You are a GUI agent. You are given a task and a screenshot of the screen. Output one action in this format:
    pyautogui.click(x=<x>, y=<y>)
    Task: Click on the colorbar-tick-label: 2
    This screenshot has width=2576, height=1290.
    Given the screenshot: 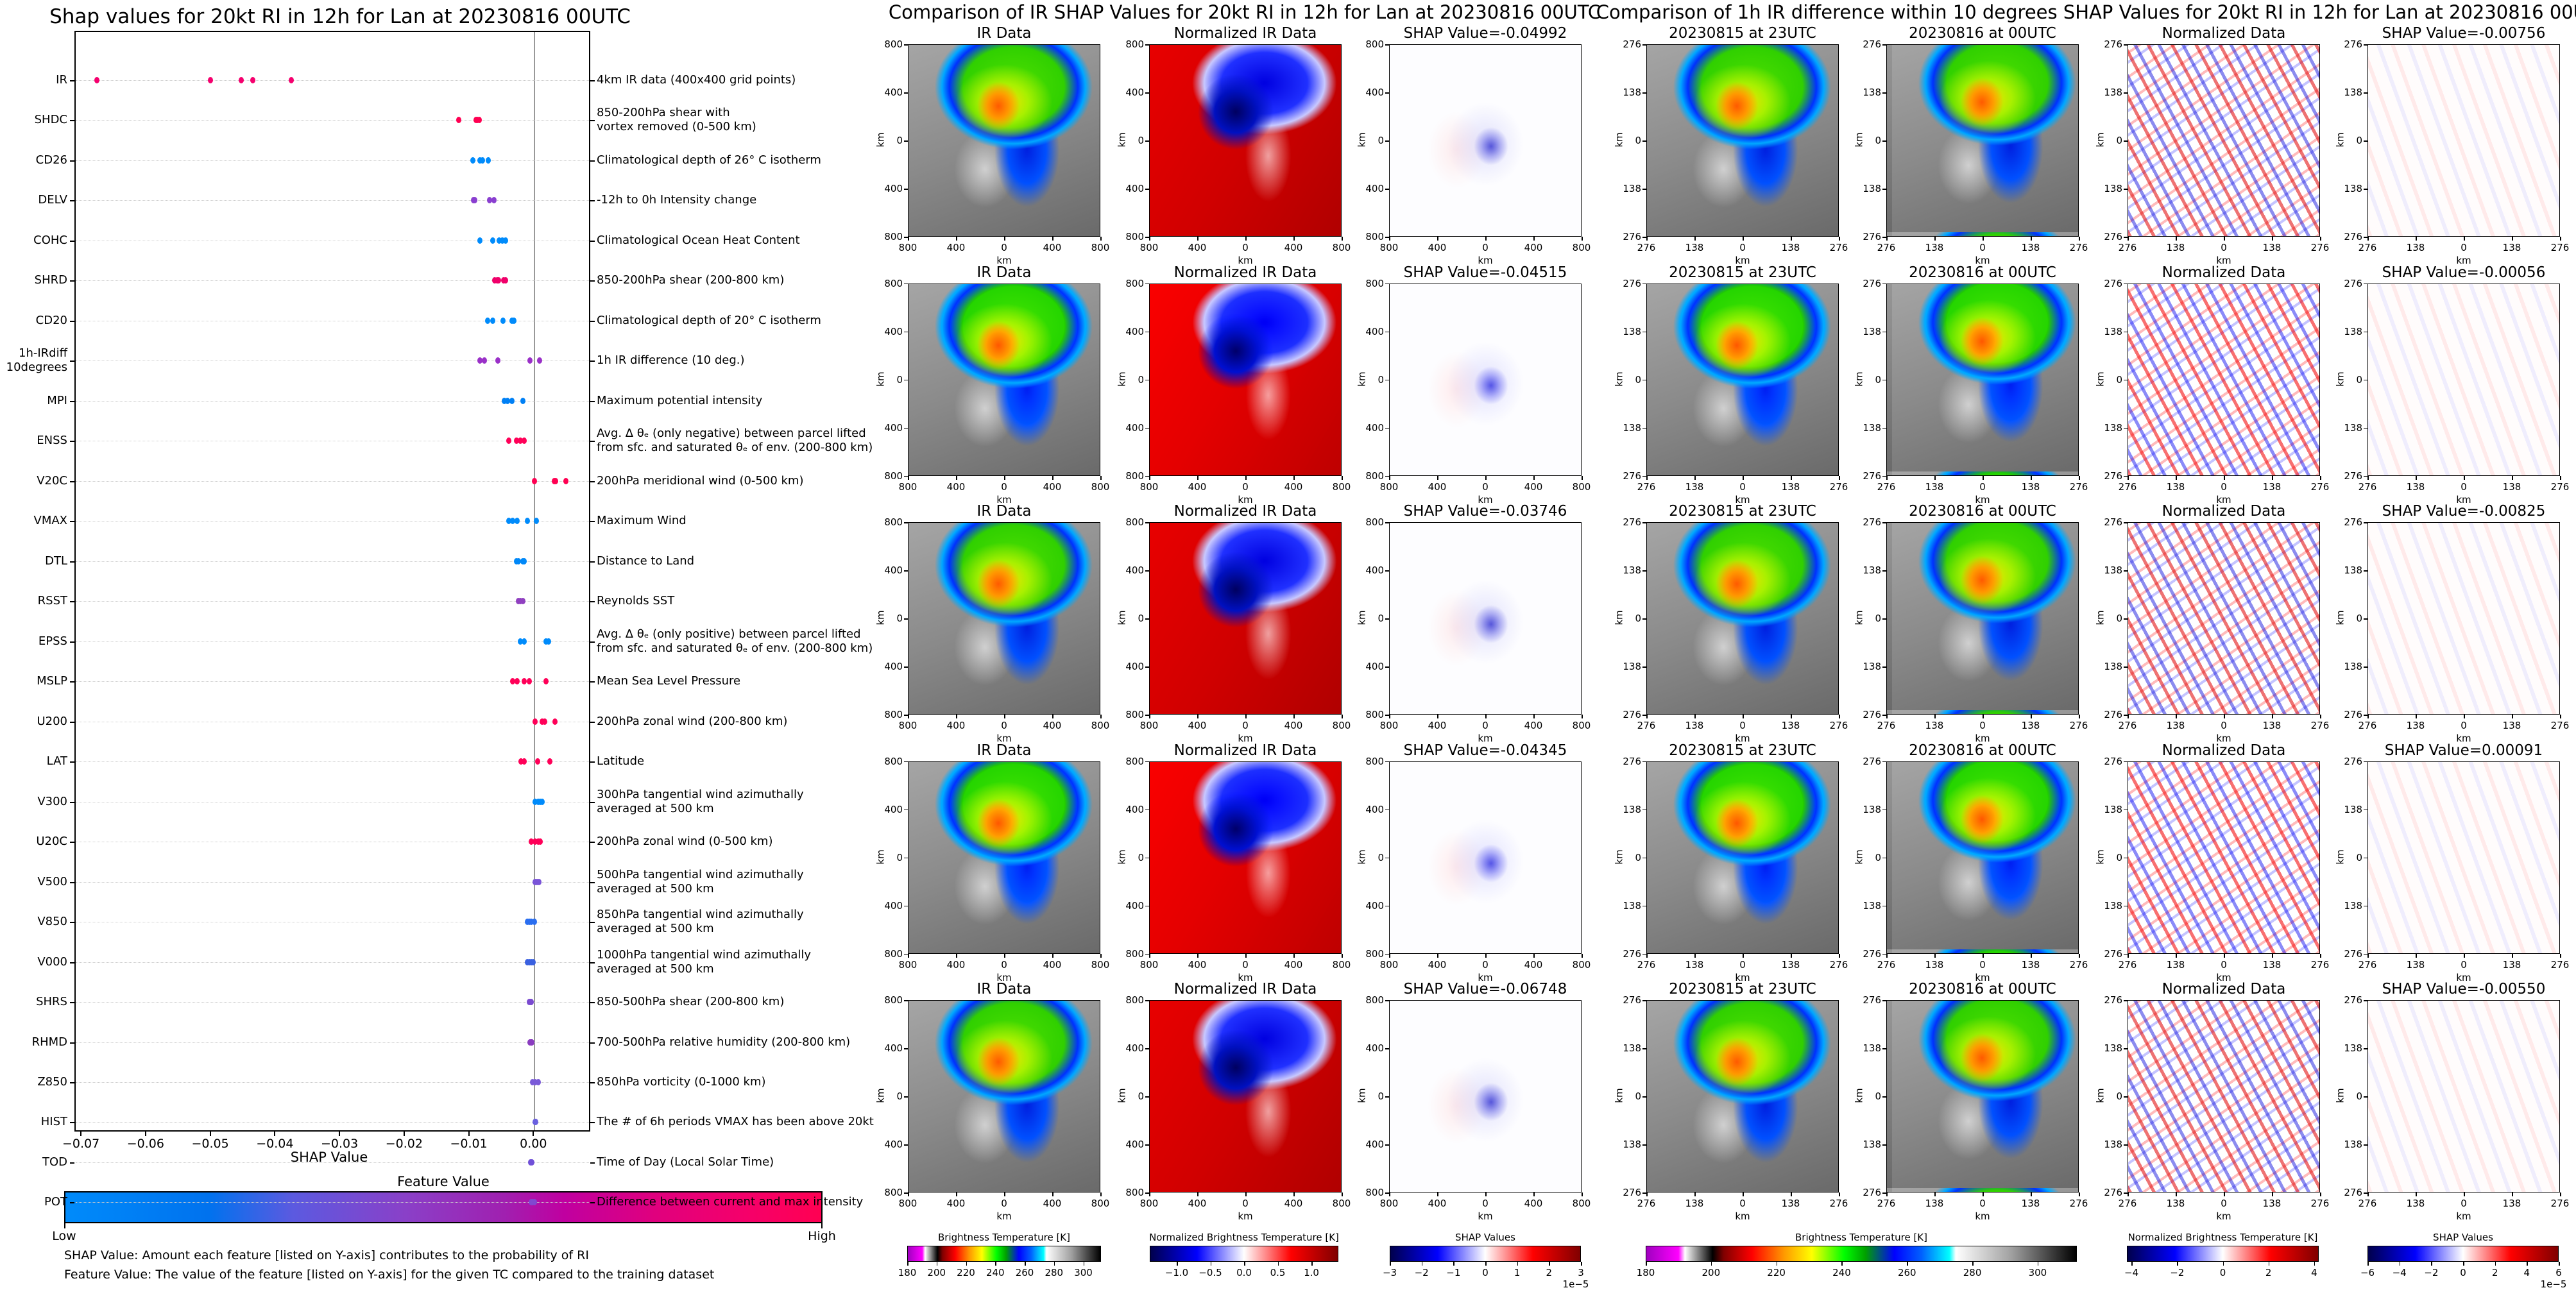 What is the action you would take?
    pyautogui.click(x=2494, y=1272)
    